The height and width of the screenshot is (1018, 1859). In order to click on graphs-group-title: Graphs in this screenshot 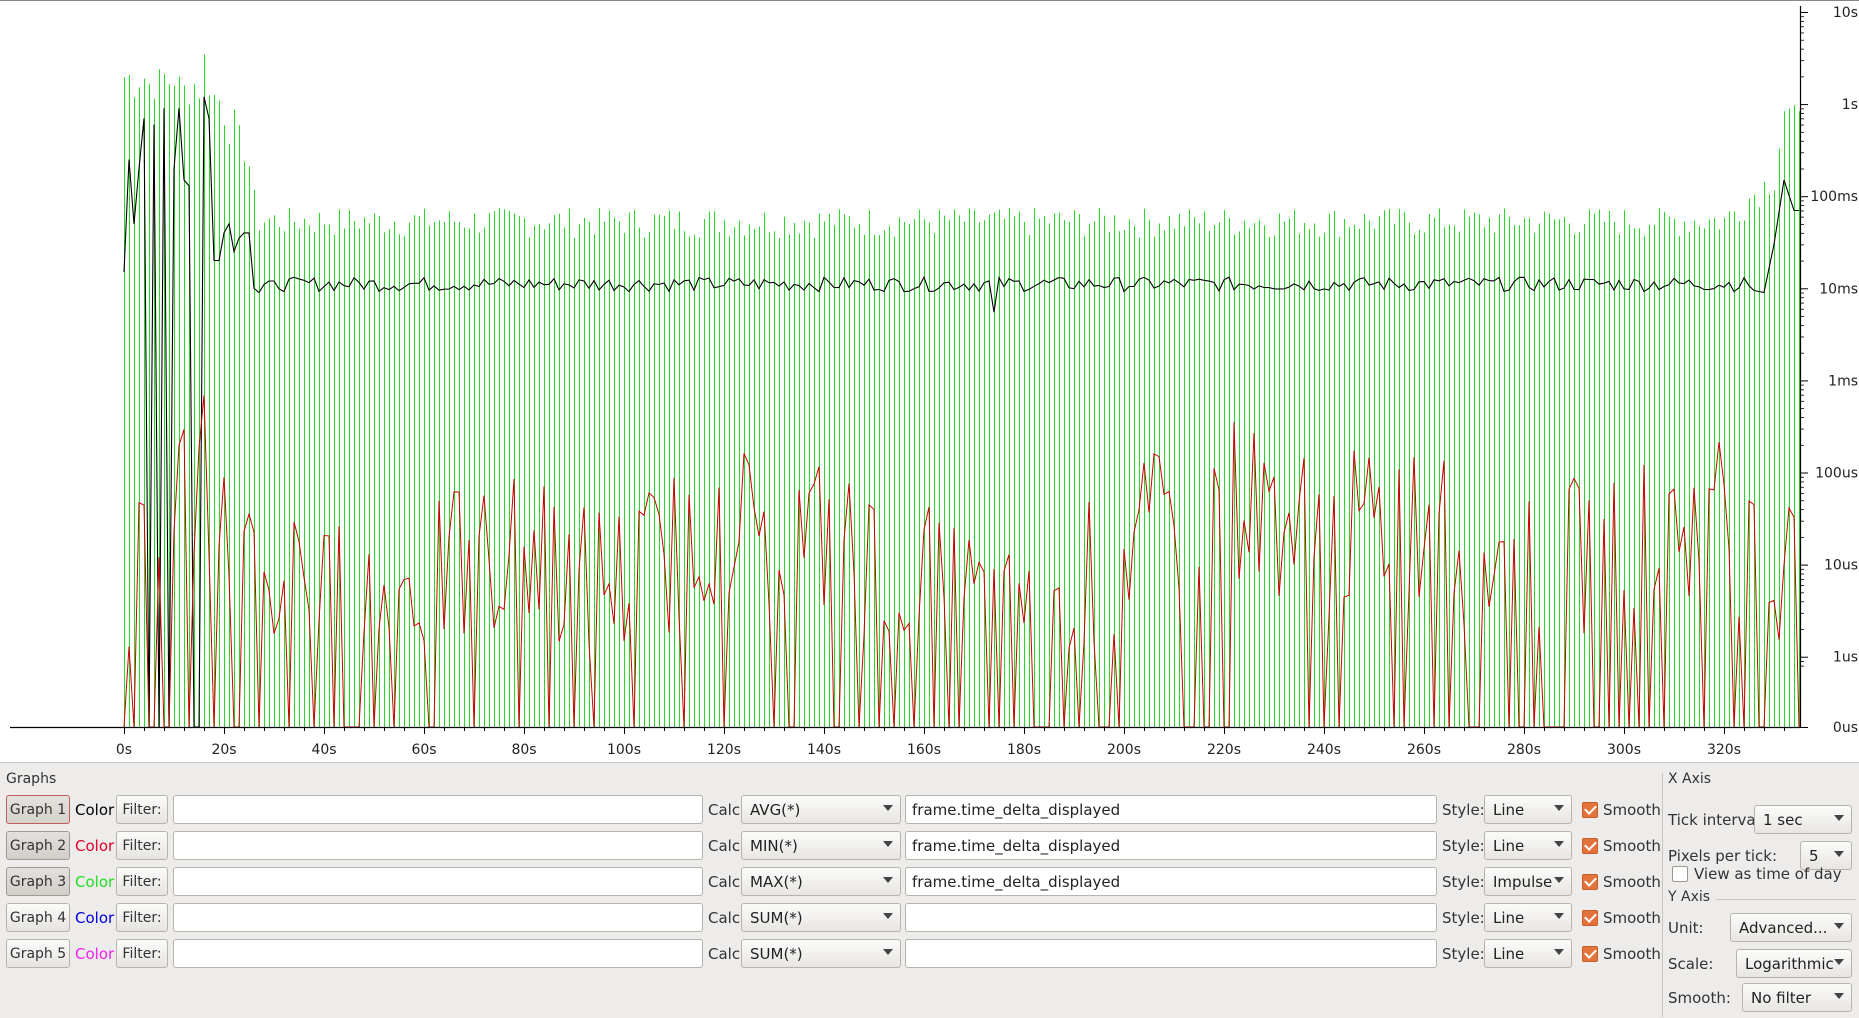, I will do `click(31, 779)`.